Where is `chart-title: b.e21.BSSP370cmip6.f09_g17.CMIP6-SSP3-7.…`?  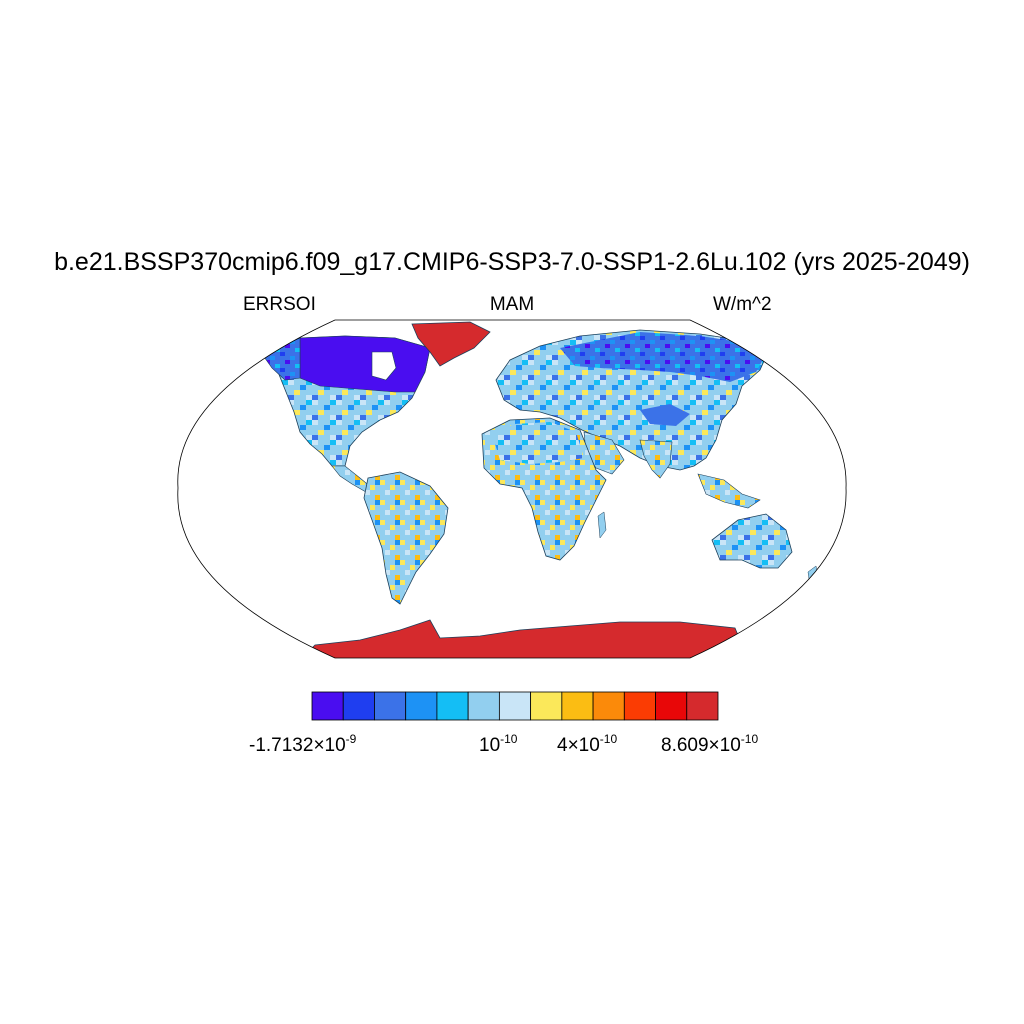
chart-title: b.e21.BSSP370cmip6.f09_g17.CMIP6-SSP3-7.… is located at coordinates (512, 262).